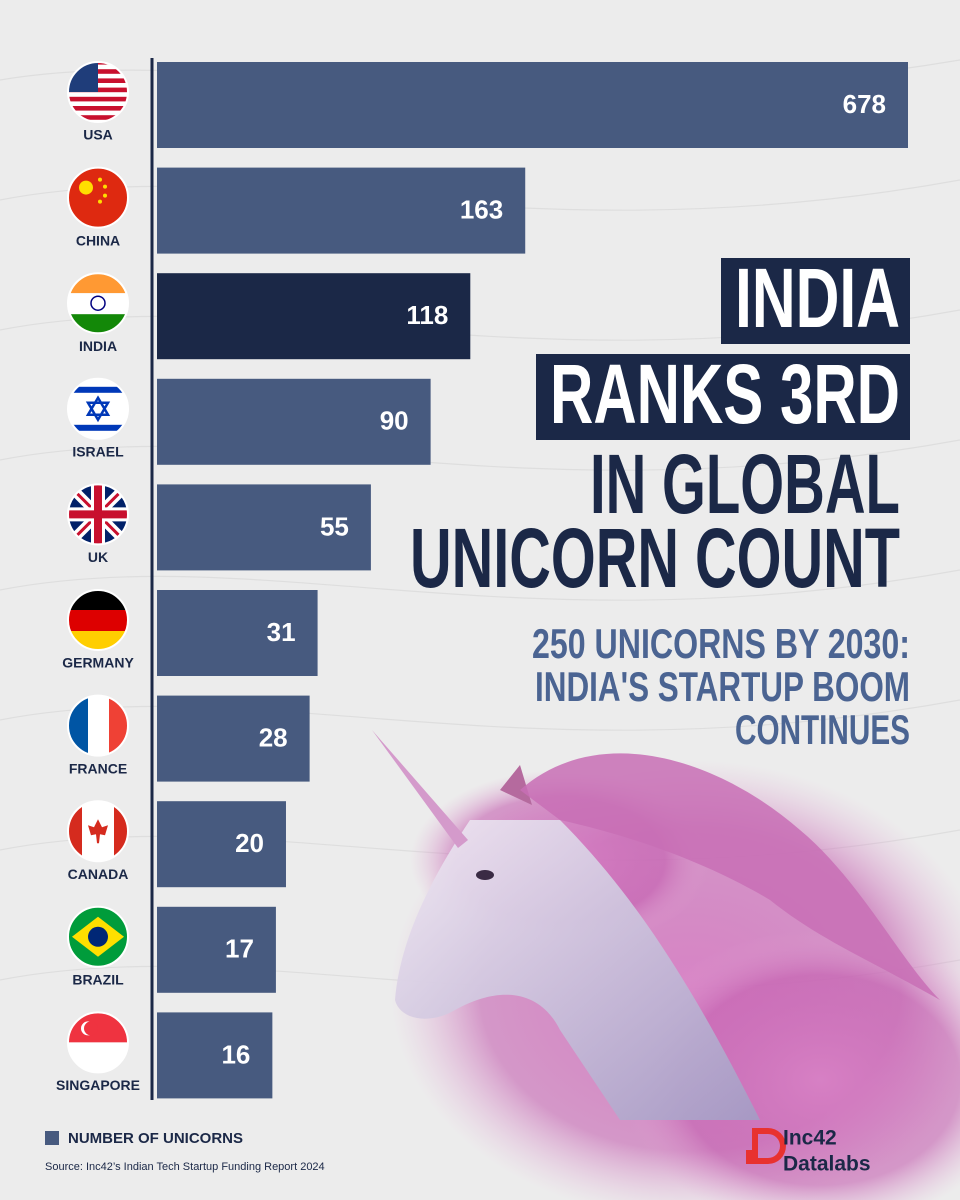 This screenshot has width=960, height=1200. I want to click on category-label: CHINA, so click(98, 240).